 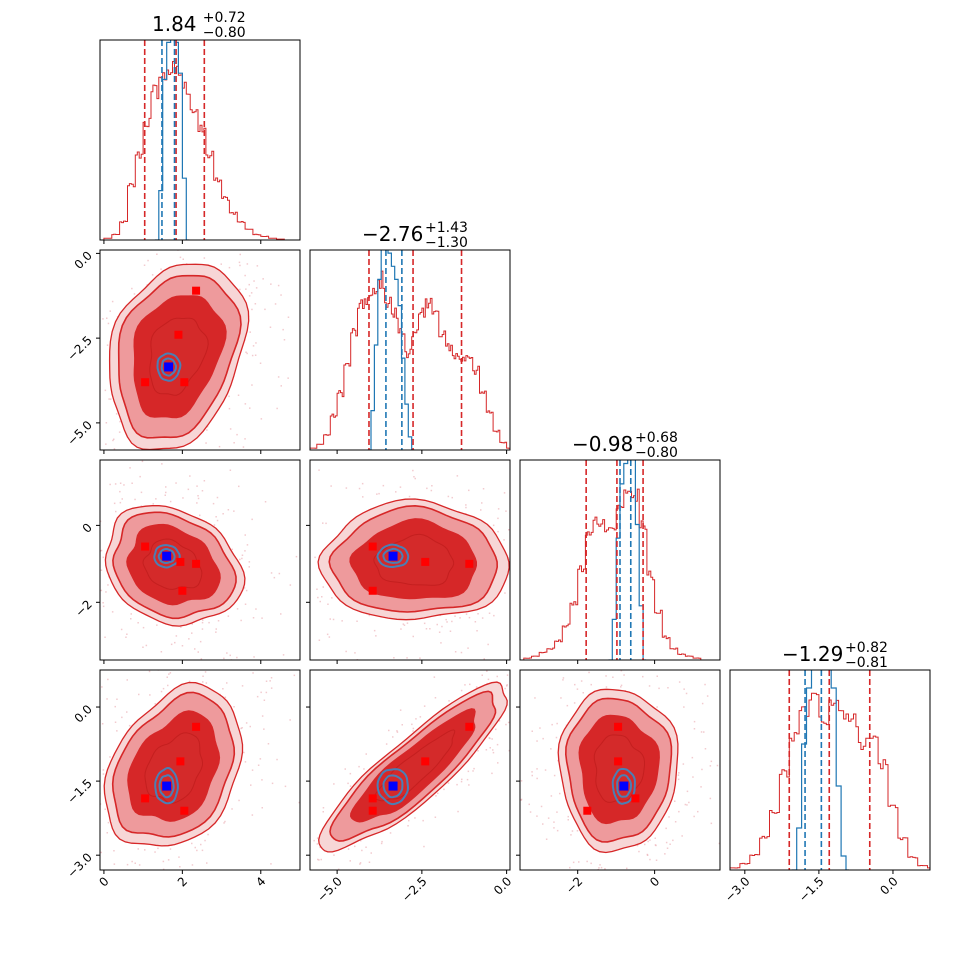 I want to click on hist-title-lower-3: −0.80, so click(x=656, y=453).